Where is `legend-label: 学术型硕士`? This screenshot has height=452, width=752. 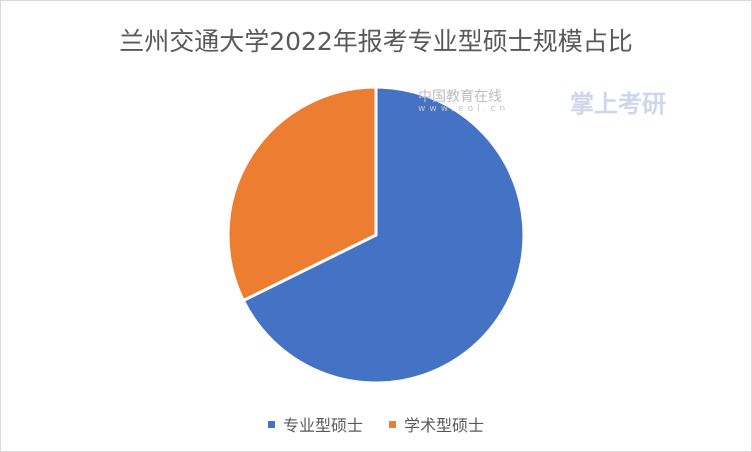
legend-label: 学术型硕士 is located at coordinates (444, 425).